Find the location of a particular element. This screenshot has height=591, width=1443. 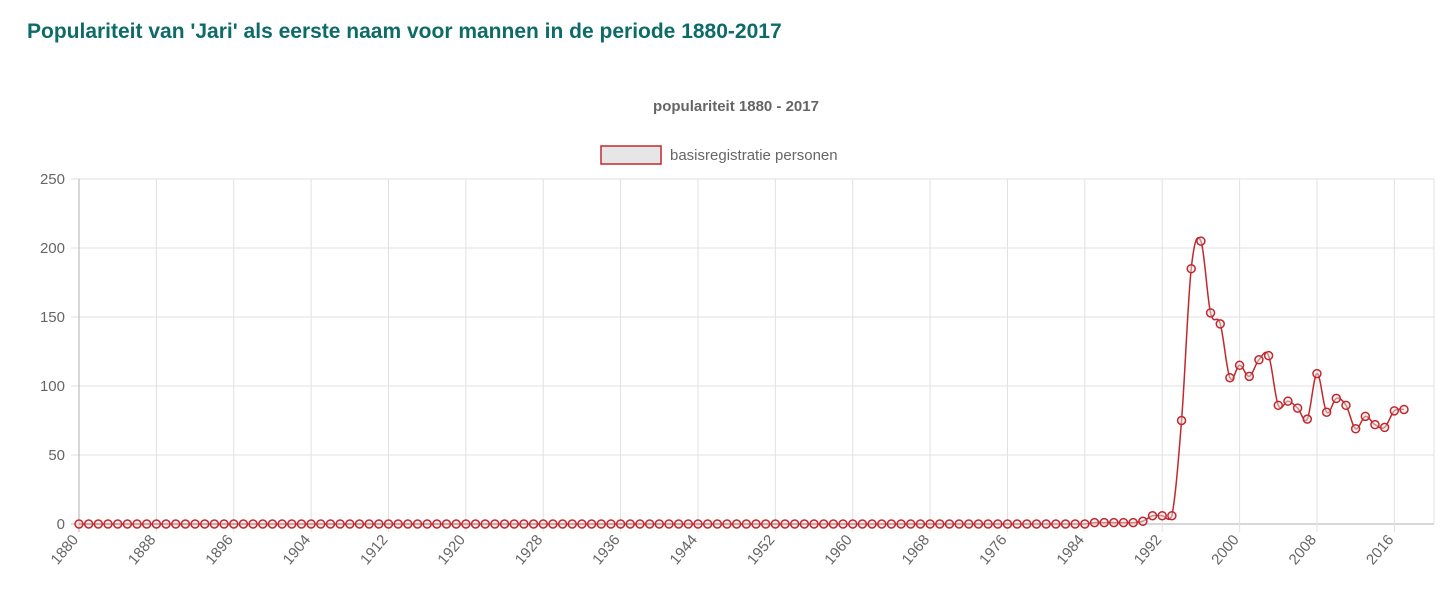

legend-swatch is located at coordinates (631, 155).